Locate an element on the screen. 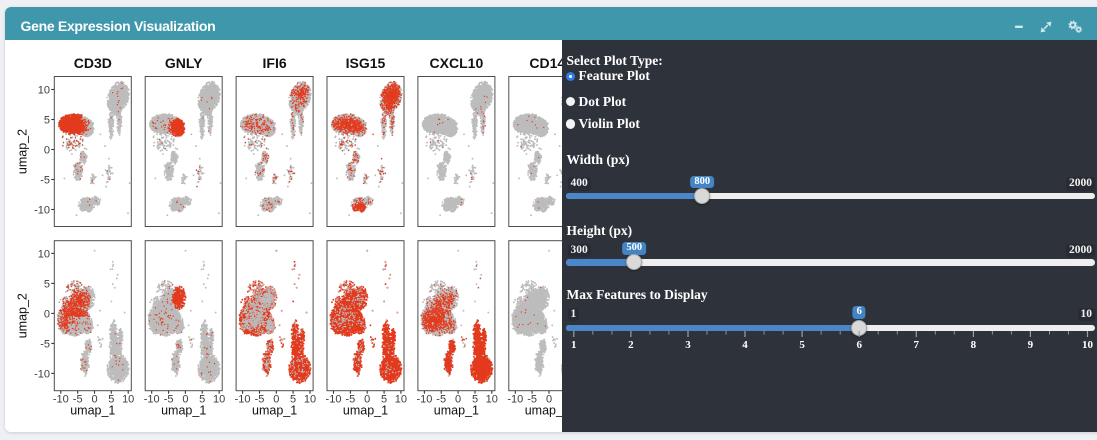 The image size is (1097, 440). svg-text: 8 is located at coordinates (974, 345).